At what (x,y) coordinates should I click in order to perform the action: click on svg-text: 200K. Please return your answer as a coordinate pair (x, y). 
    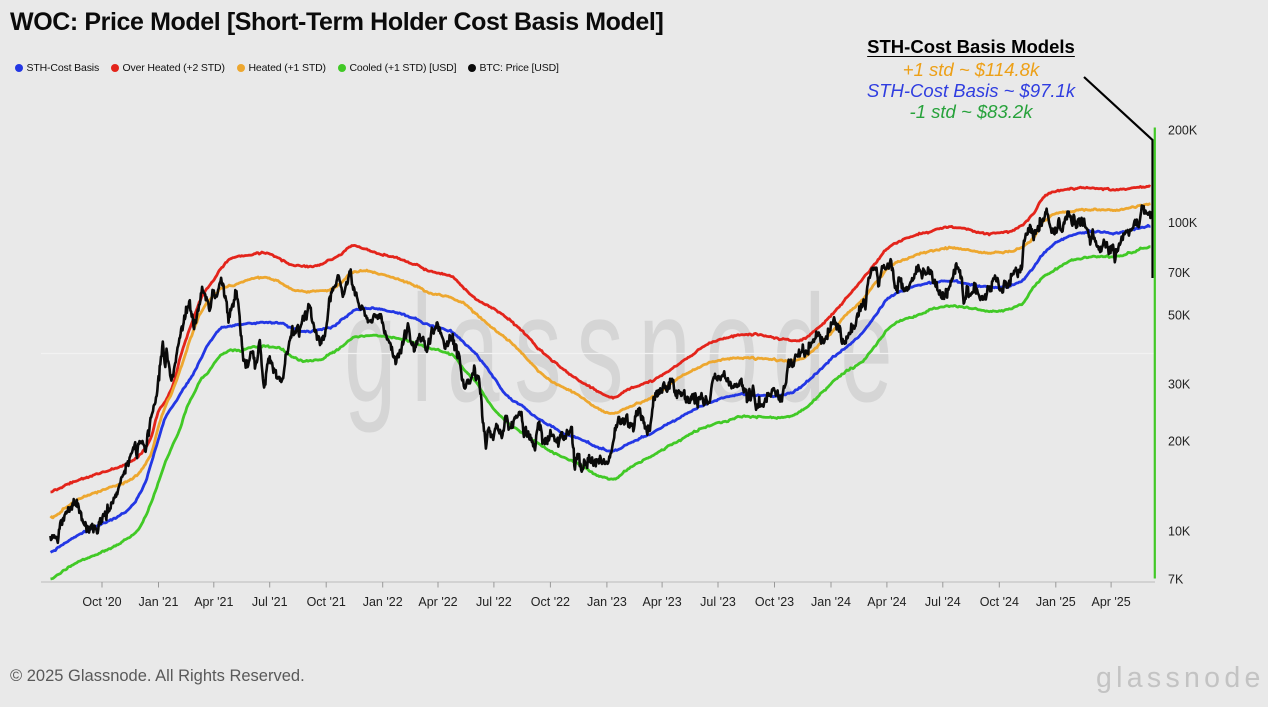
    Looking at the image, I should click on (1183, 131).